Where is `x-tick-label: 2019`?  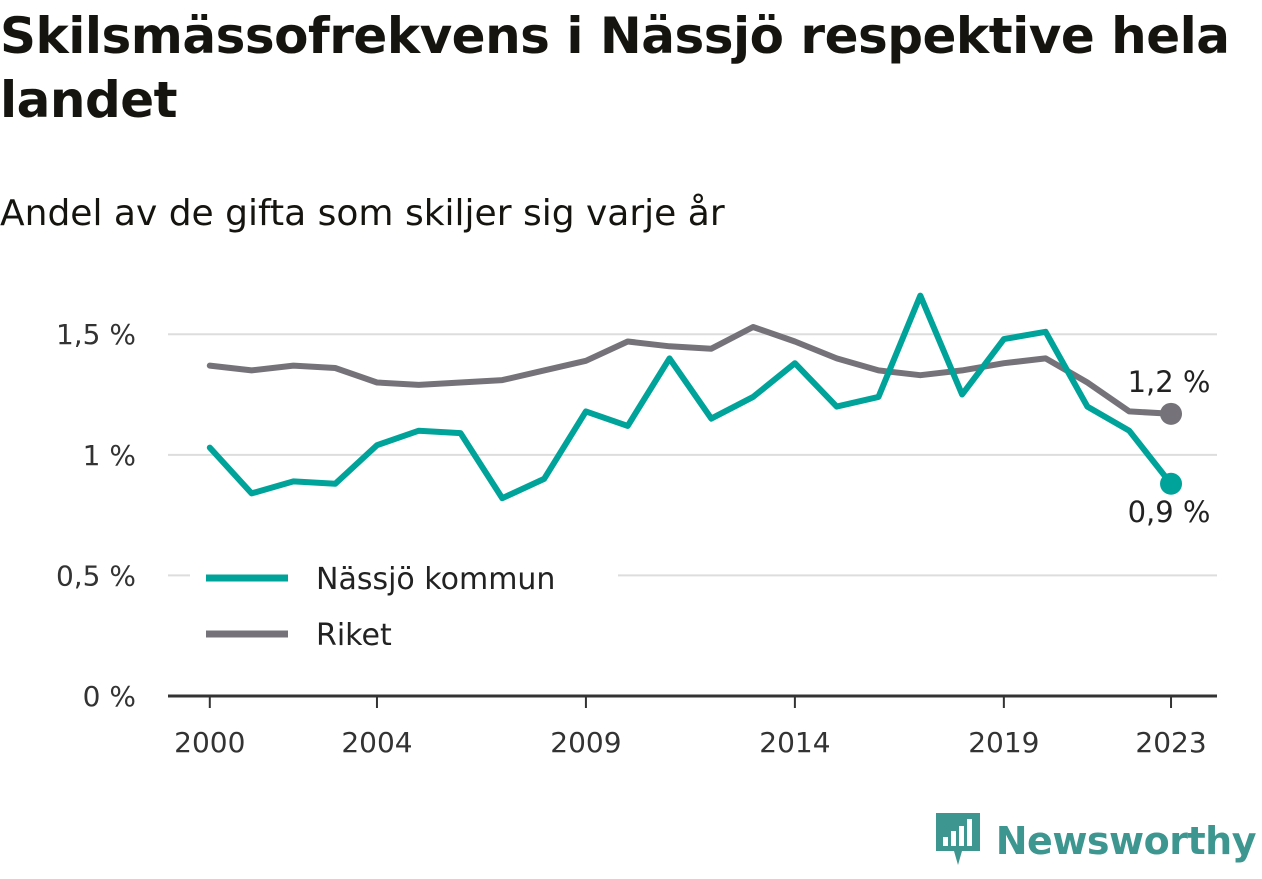 x-tick-label: 2019 is located at coordinates (1003, 742).